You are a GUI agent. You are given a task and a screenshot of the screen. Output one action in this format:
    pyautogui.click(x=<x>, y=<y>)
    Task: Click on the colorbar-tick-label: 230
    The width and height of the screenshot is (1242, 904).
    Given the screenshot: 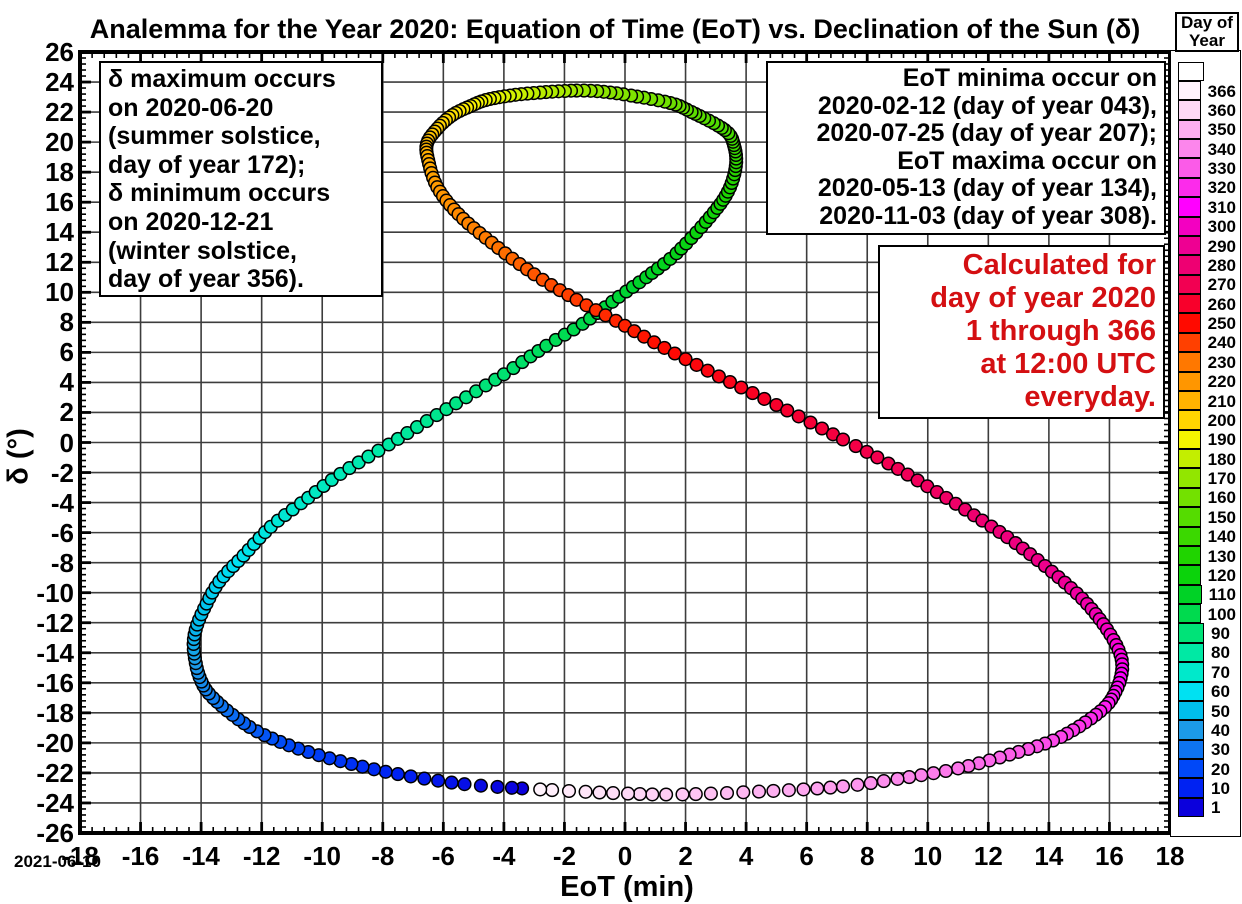 What is the action you would take?
    pyautogui.click(x=1221, y=362)
    